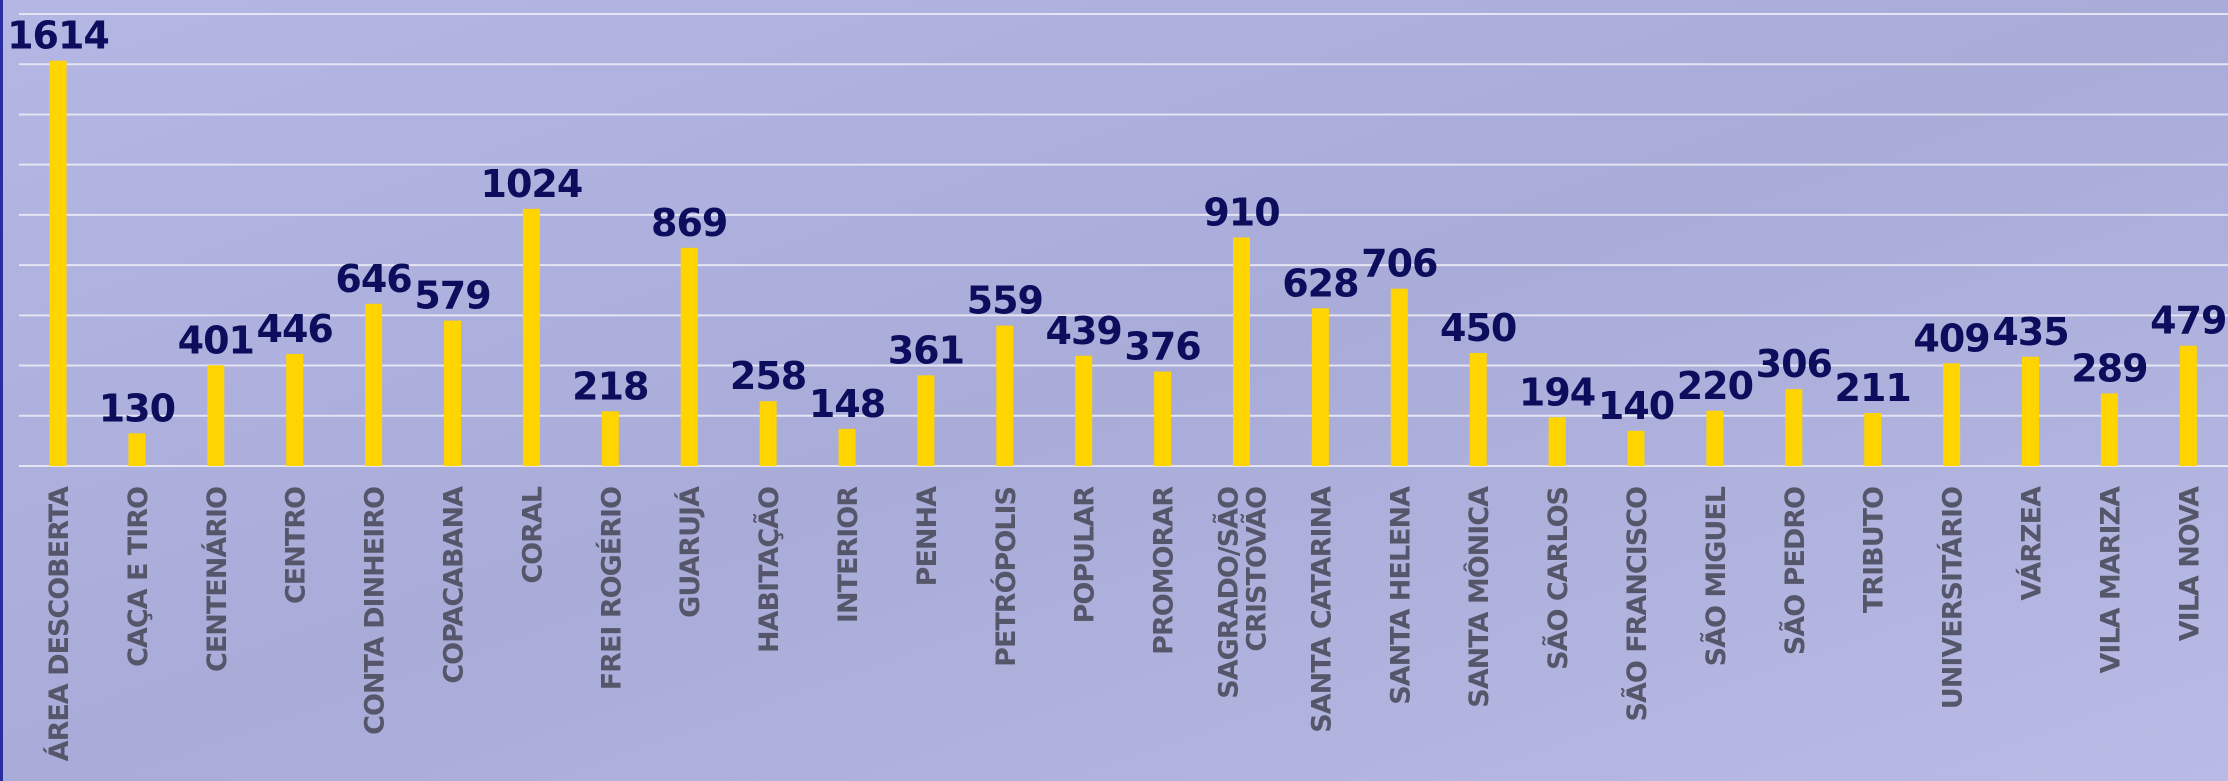 This screenshot has height=781, width=2228. What do you see at coordinates (769, 570) in the screenshot?
I see `category-label: HABITAÇÃO` at bounding box center [769, 570].